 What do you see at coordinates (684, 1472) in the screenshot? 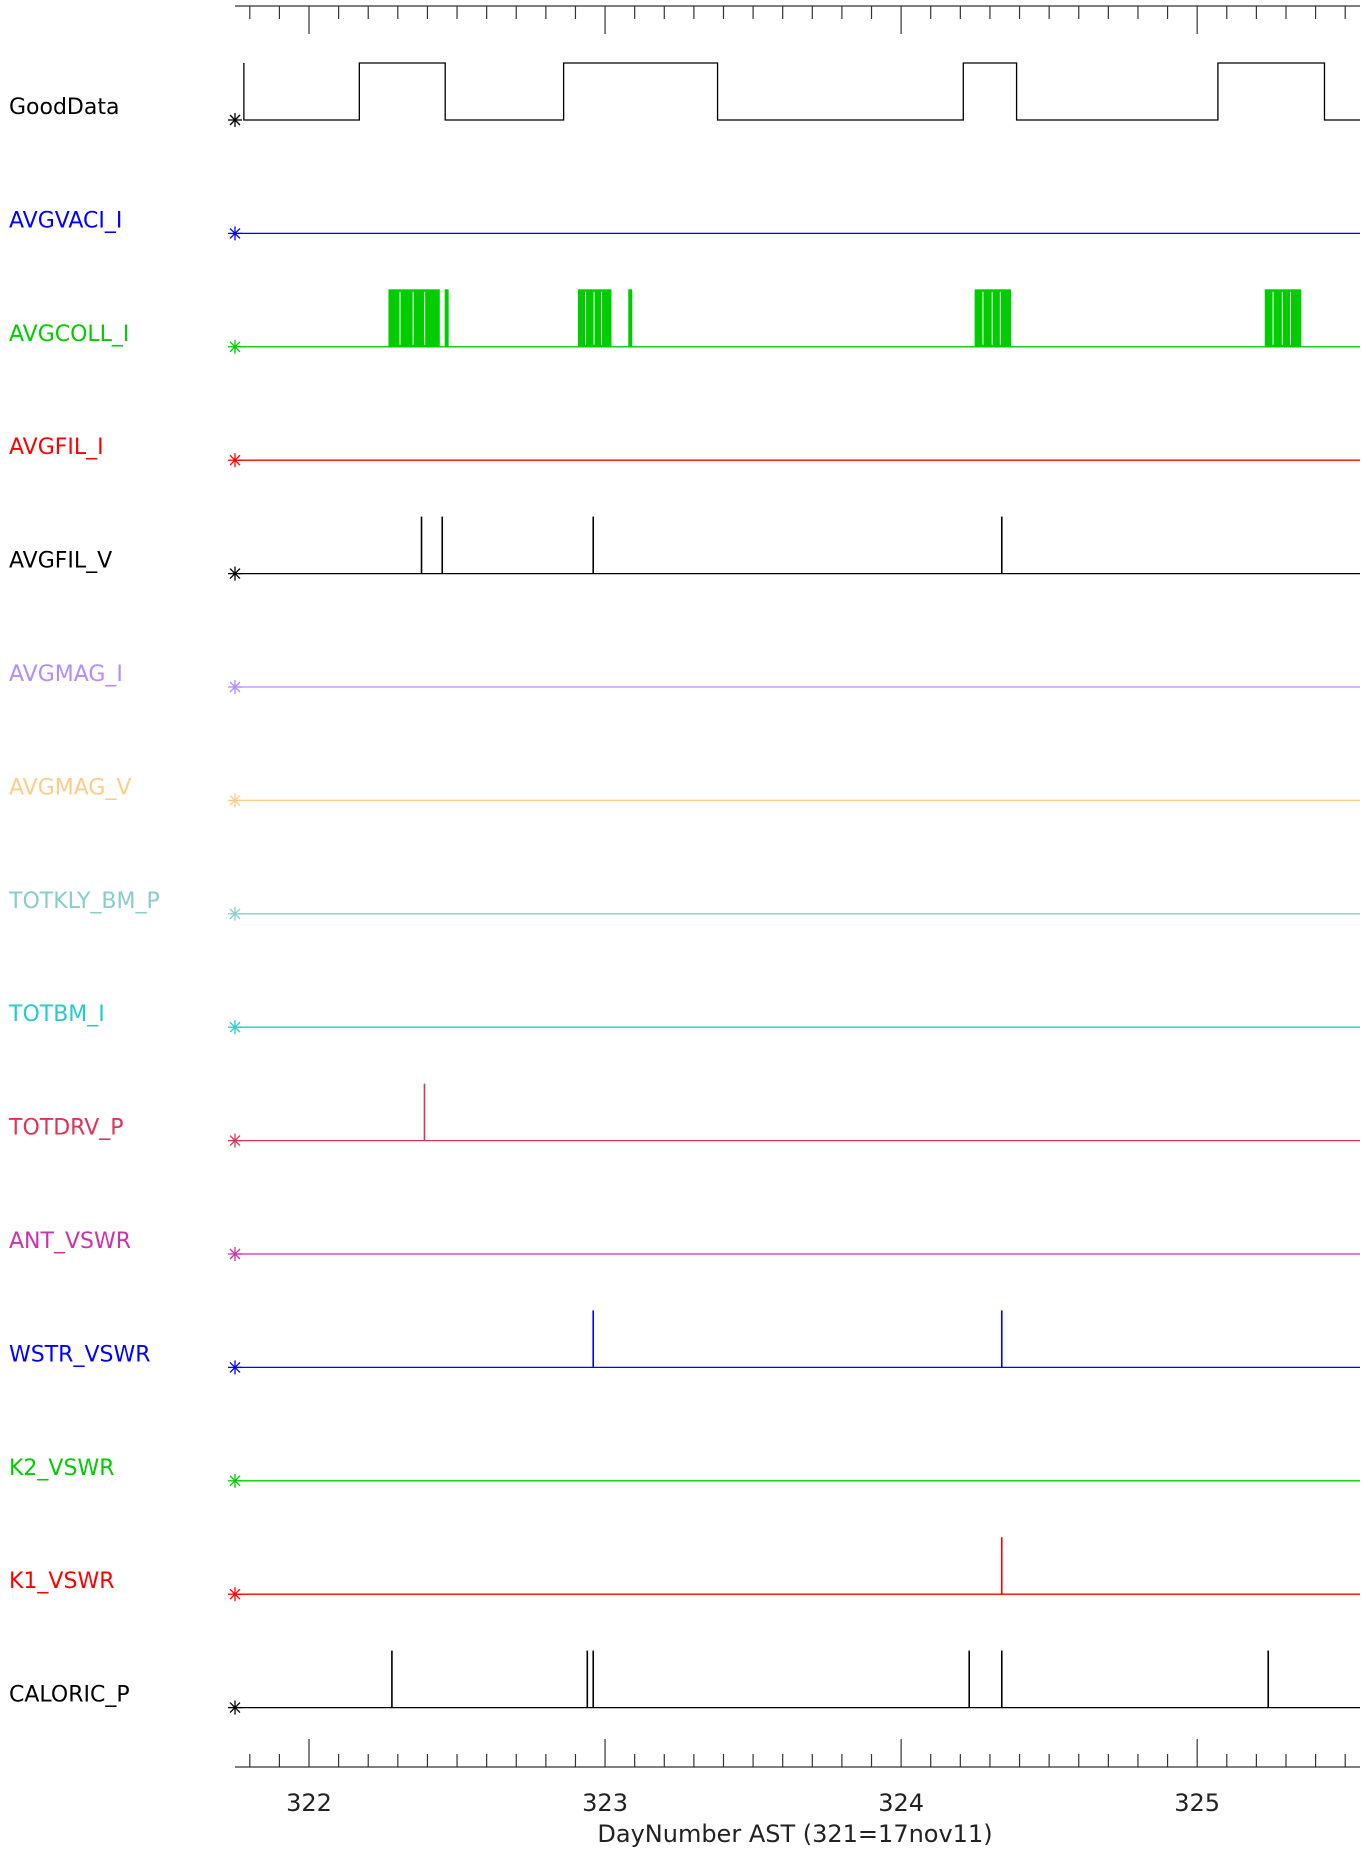
I see `series-row-k2-vswr: K2_VSWR` at bounding box center [684, 1472].